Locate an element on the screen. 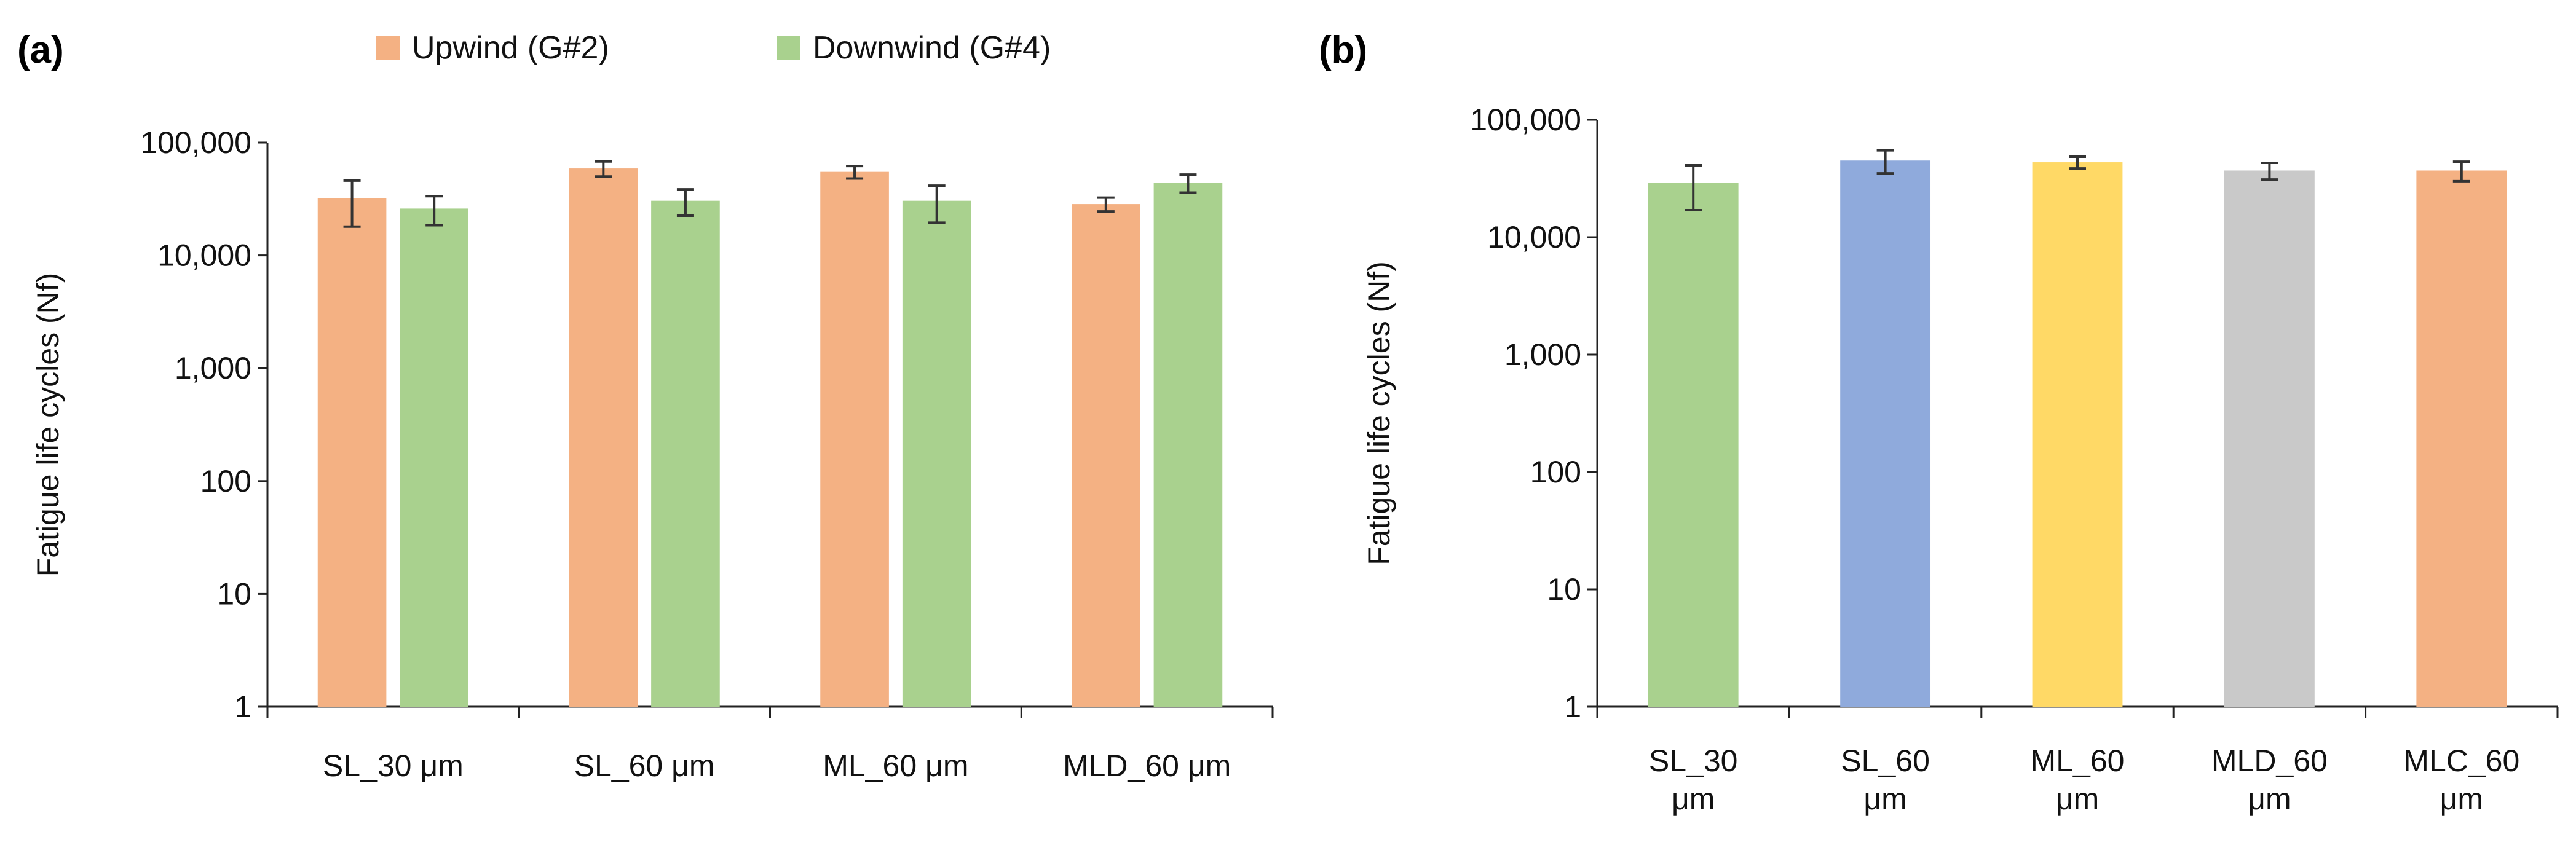 Image resolution: width=2576 pixels, height=845 pixels. x-tick-label: ML_60 is located at coordinates (2078, 761).